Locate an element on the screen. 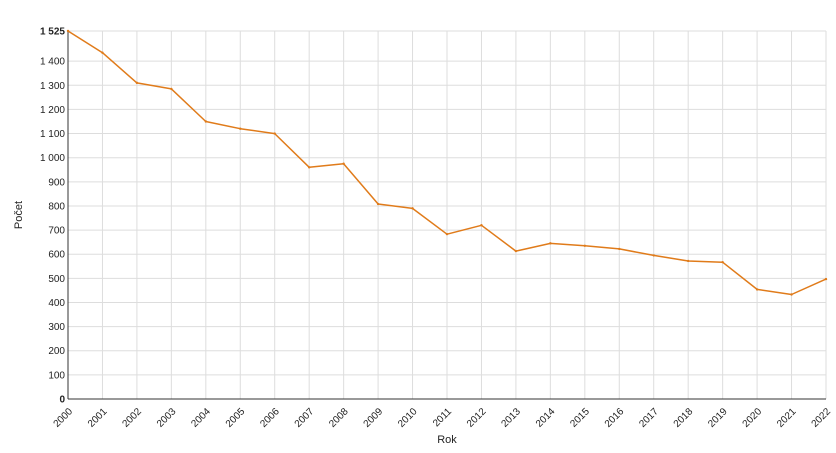 The width and height of the screenshot is (836, 453). x-tick-label: 2010 is located at coordinates (408, 418).